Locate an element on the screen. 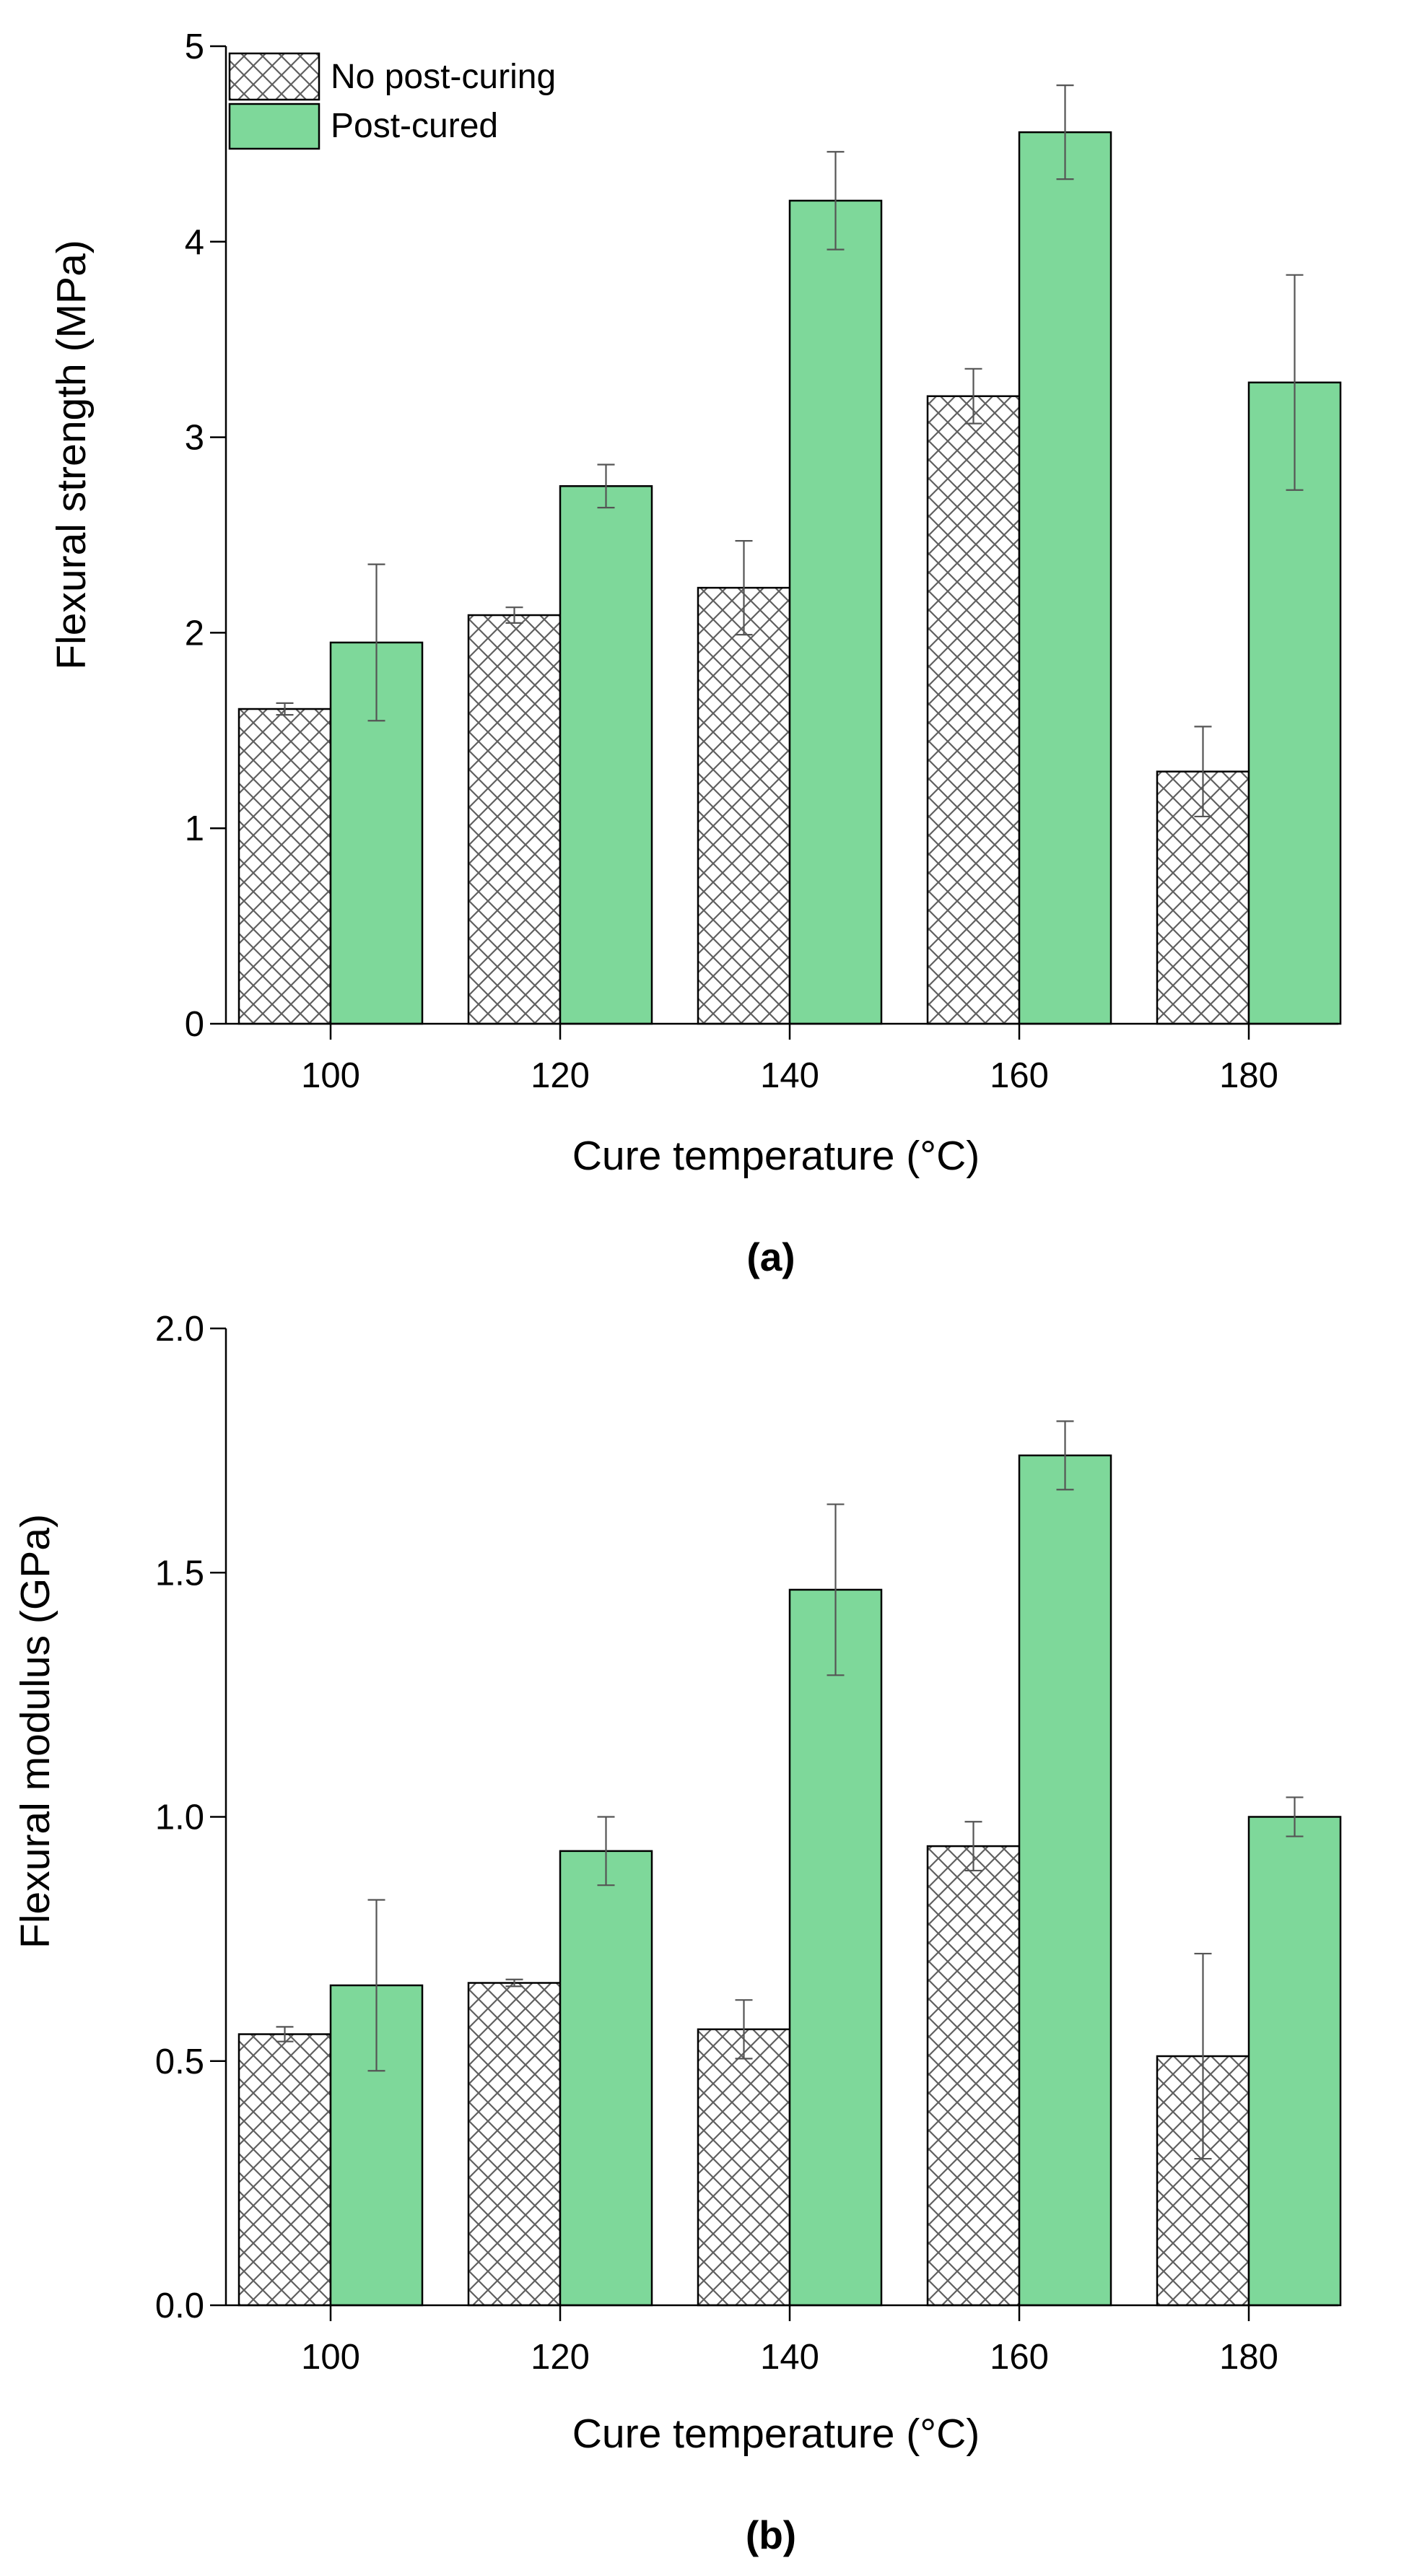 Image resolution: width=1404 pixels, height=2576 pixels. y-tick-label-5: 5 is located at coordinates (194, 46).